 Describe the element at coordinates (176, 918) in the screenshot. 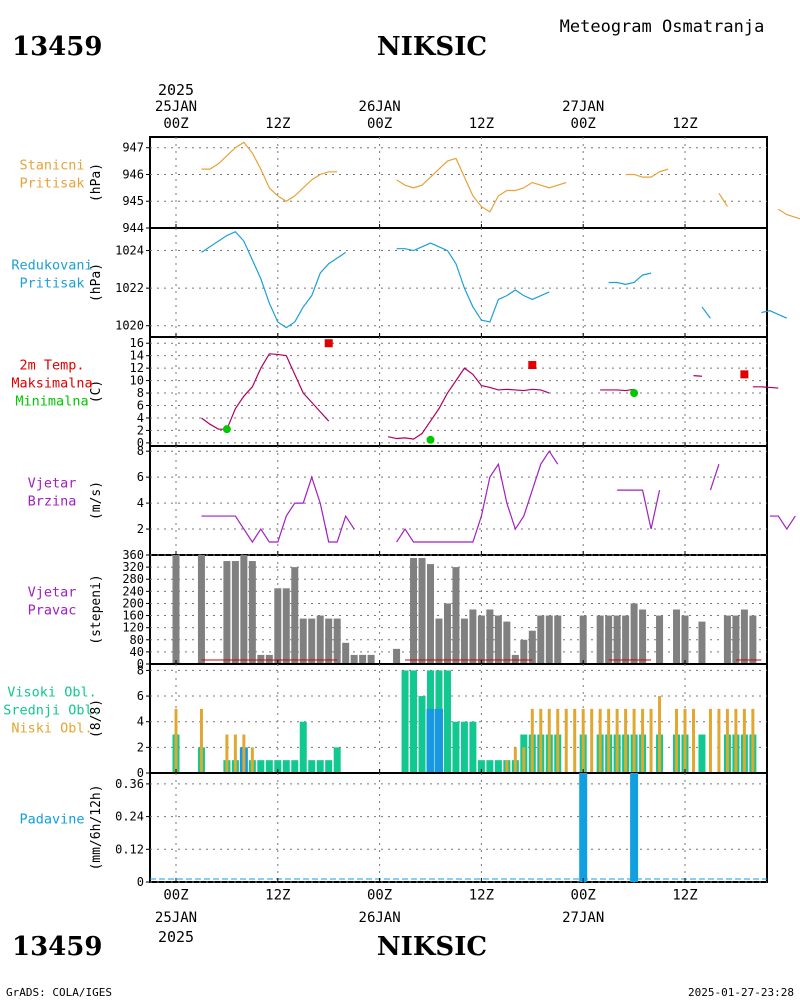

I see `date-label-bottom: 25JAN` at that location.